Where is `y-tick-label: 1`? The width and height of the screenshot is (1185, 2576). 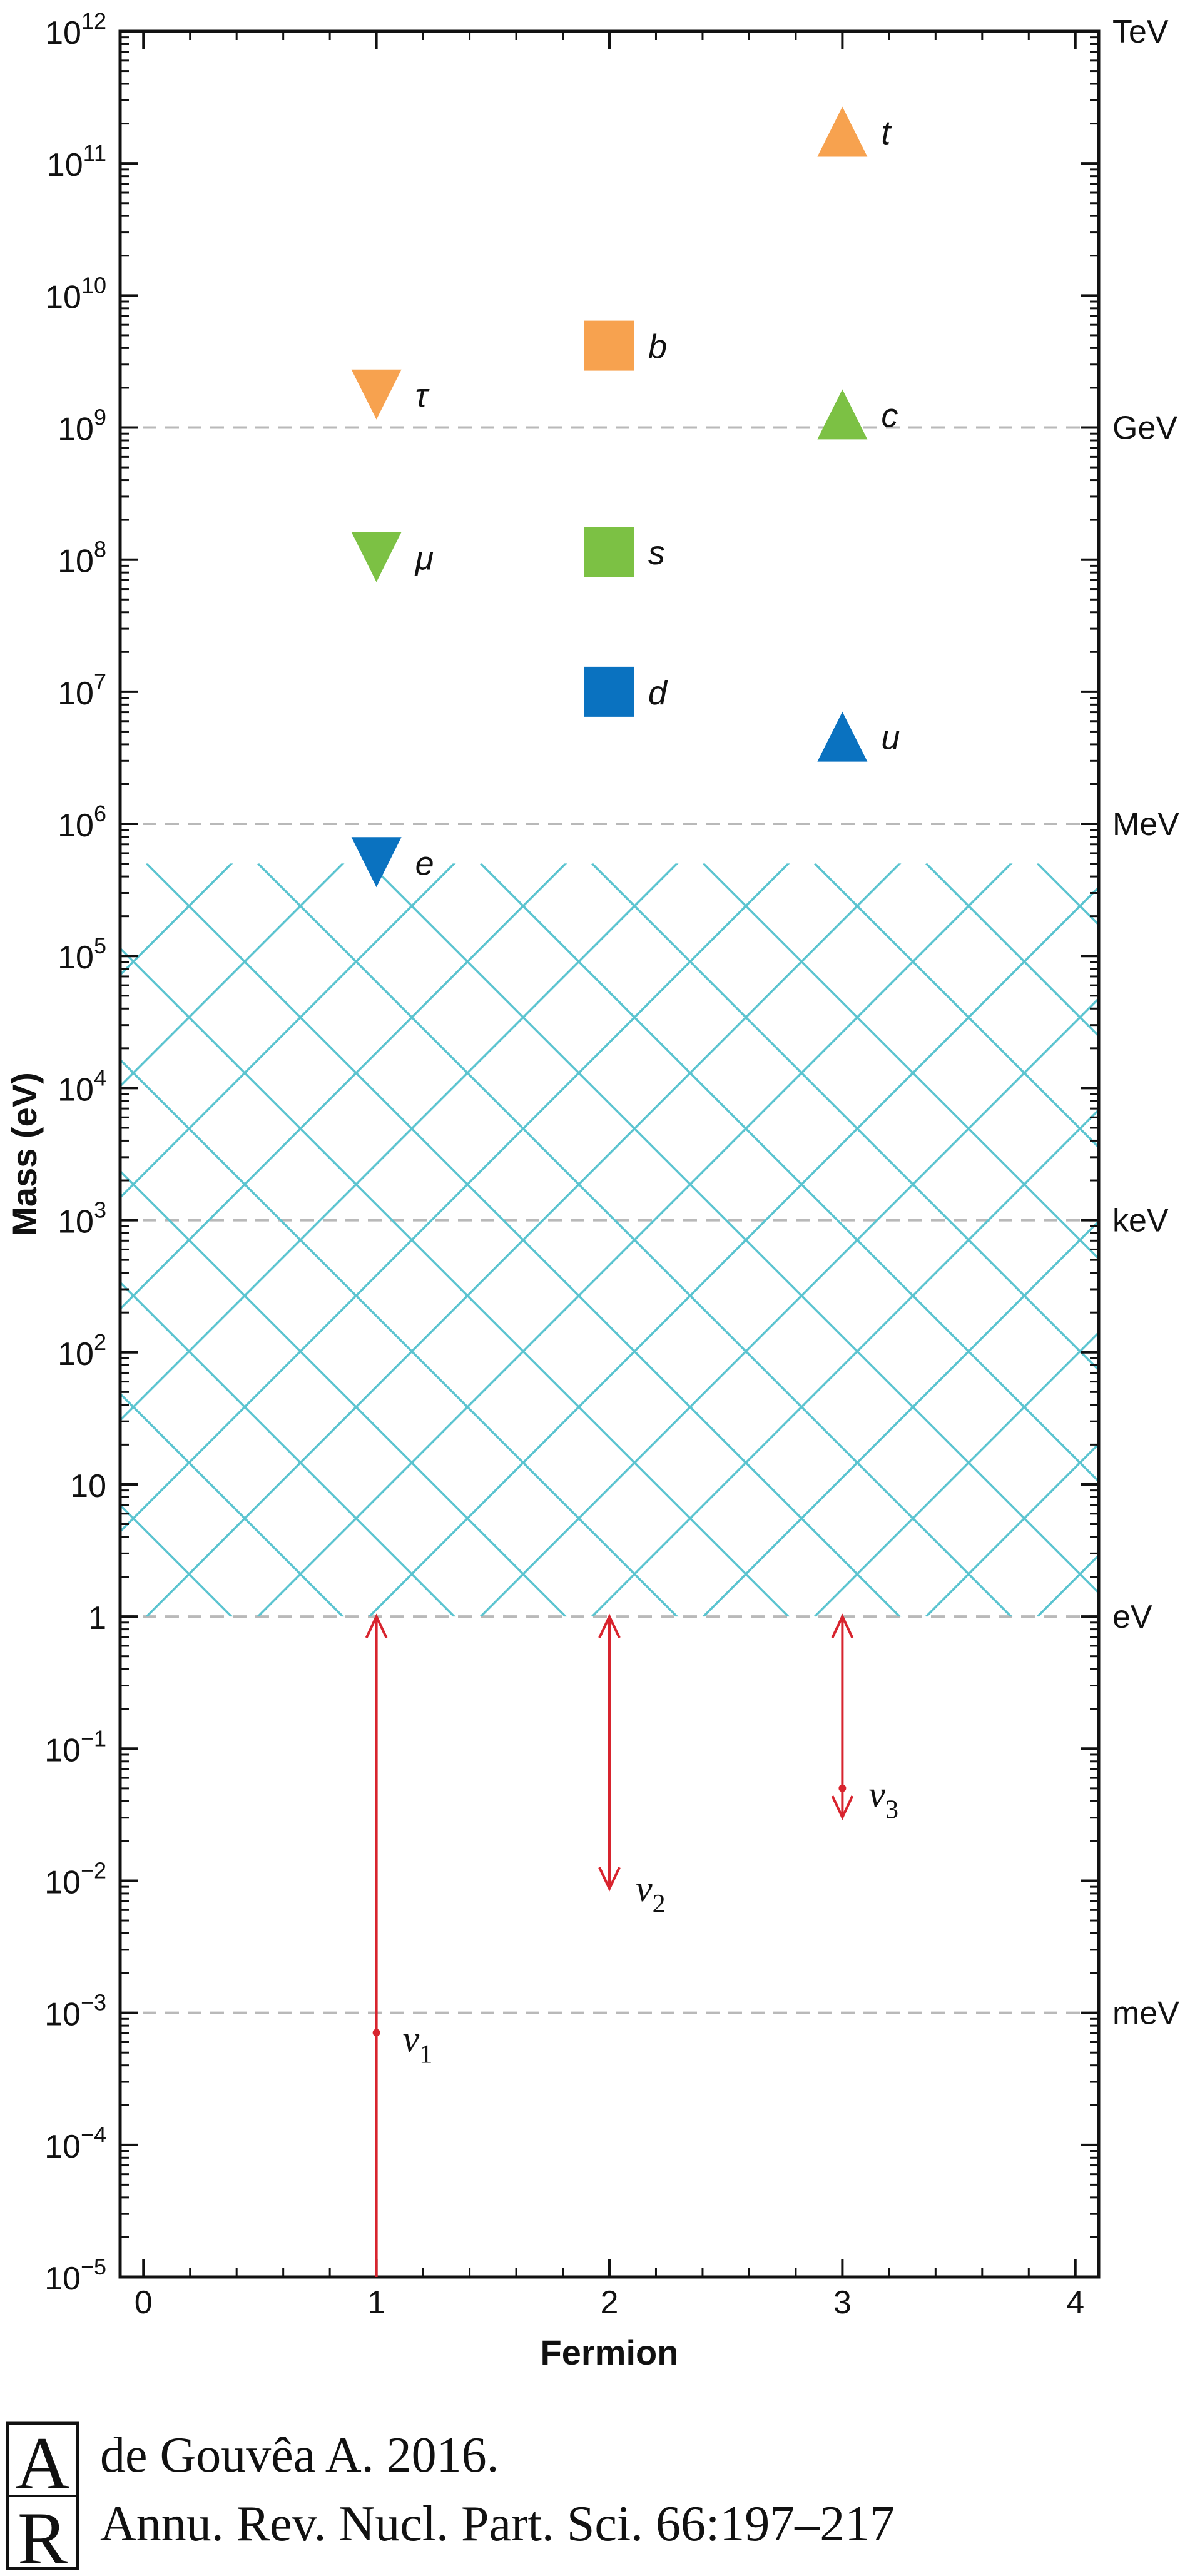 y-tick-label: 1 is located at coordinates (97, 1618).